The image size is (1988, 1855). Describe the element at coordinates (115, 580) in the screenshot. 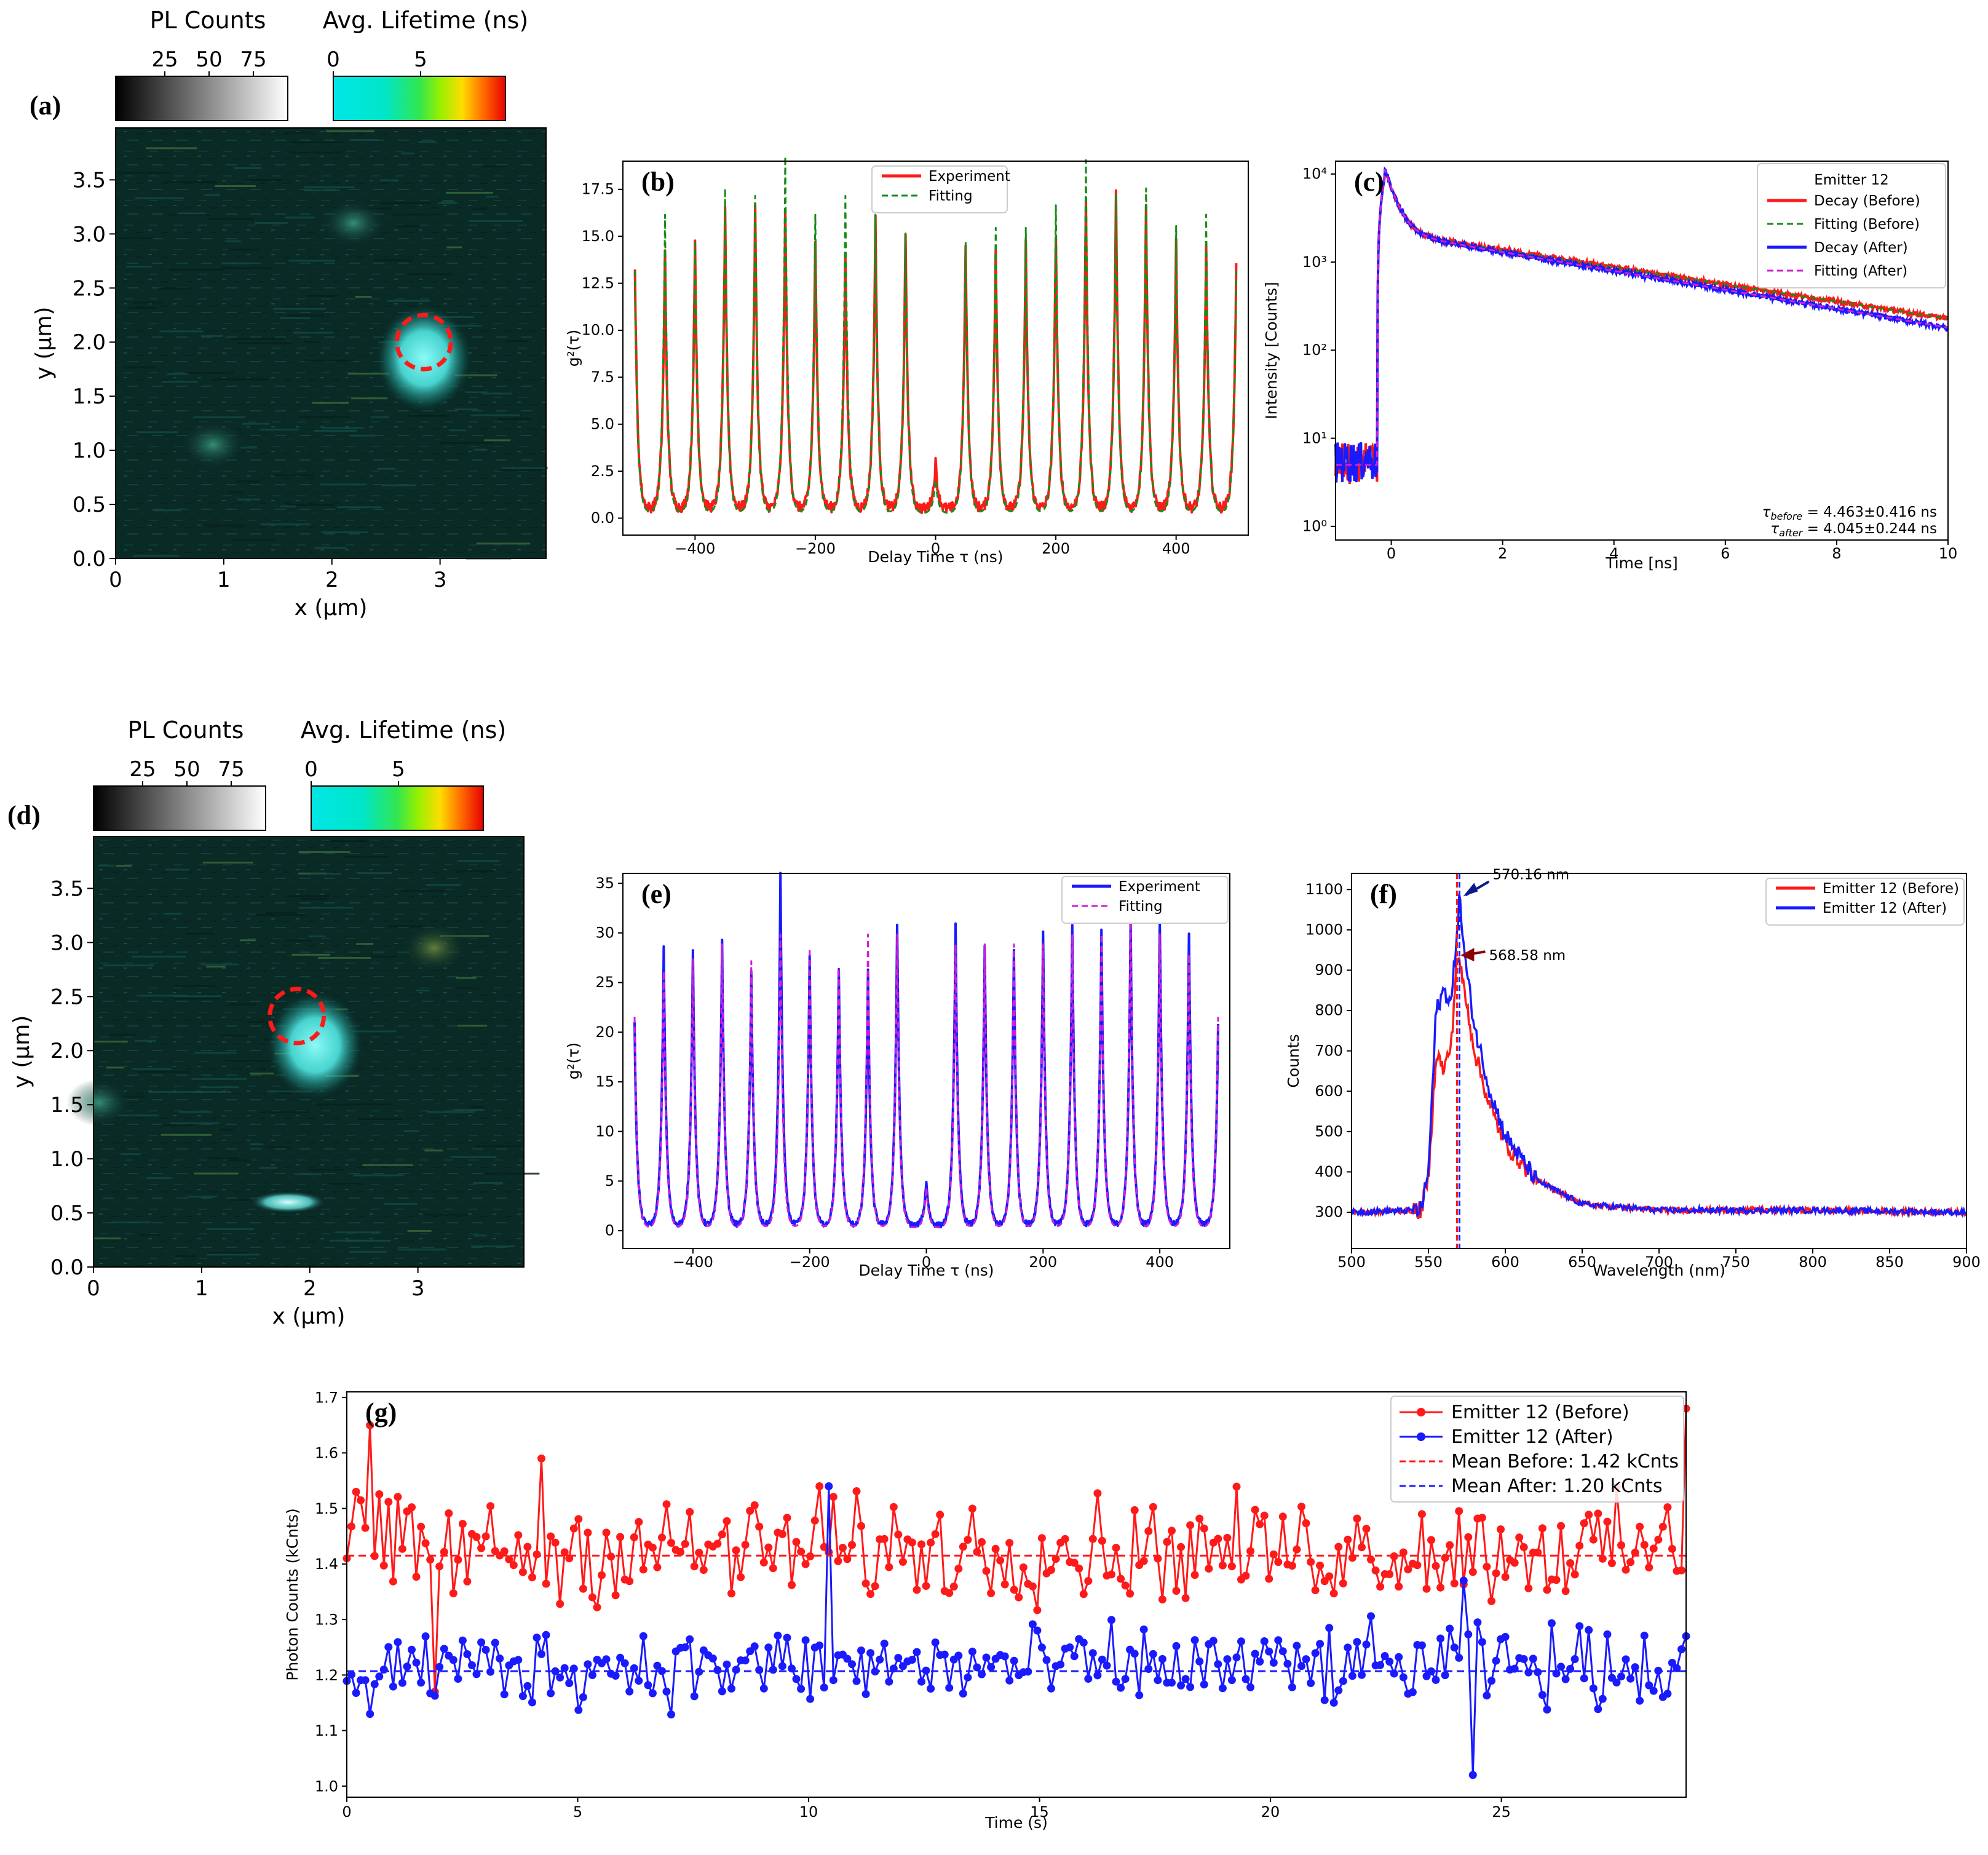

I see `x-tick-label: 0` at that location.